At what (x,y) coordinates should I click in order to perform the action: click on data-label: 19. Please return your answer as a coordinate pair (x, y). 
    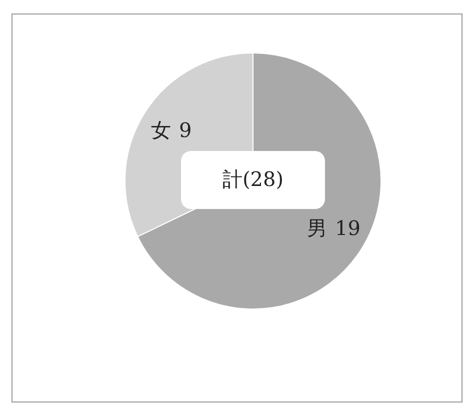
    Looking at the image, I should click on (347, 228).